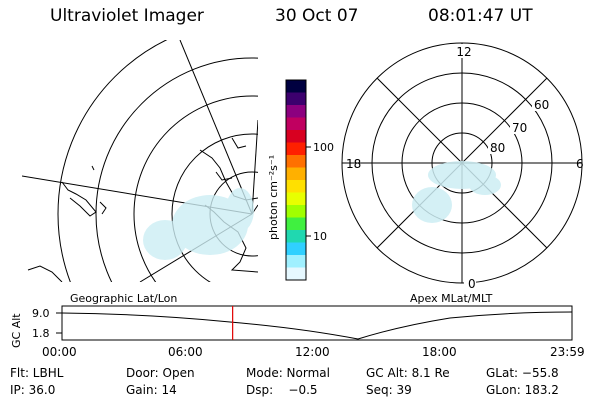  What do you see at coordinates (451, 298) in the screenshot?
I see `apex-label: Apex MLat/MLT` at bounding box center [451, 298].